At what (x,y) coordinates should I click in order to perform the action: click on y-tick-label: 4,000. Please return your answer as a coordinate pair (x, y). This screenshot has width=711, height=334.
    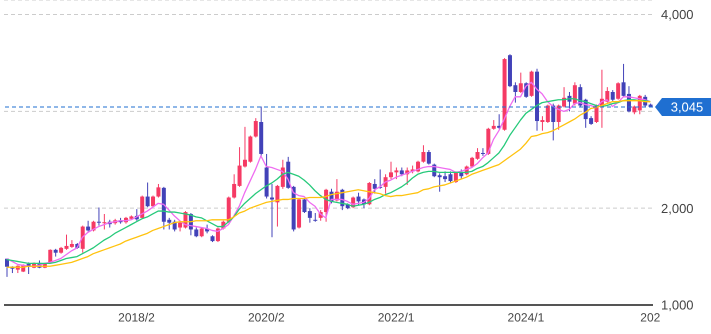
    Looking at the image, I should click on (677, 14).